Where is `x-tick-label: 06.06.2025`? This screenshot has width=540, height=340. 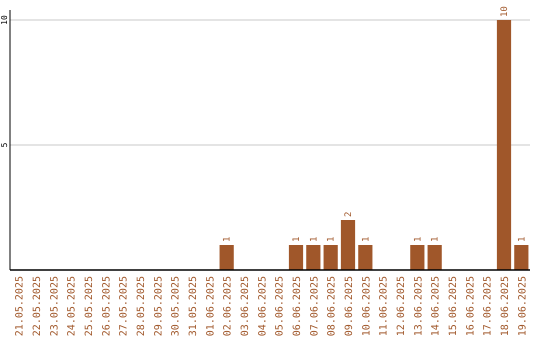
x-tick-label: 06.06.2025 is located at coordinates (297, 306).